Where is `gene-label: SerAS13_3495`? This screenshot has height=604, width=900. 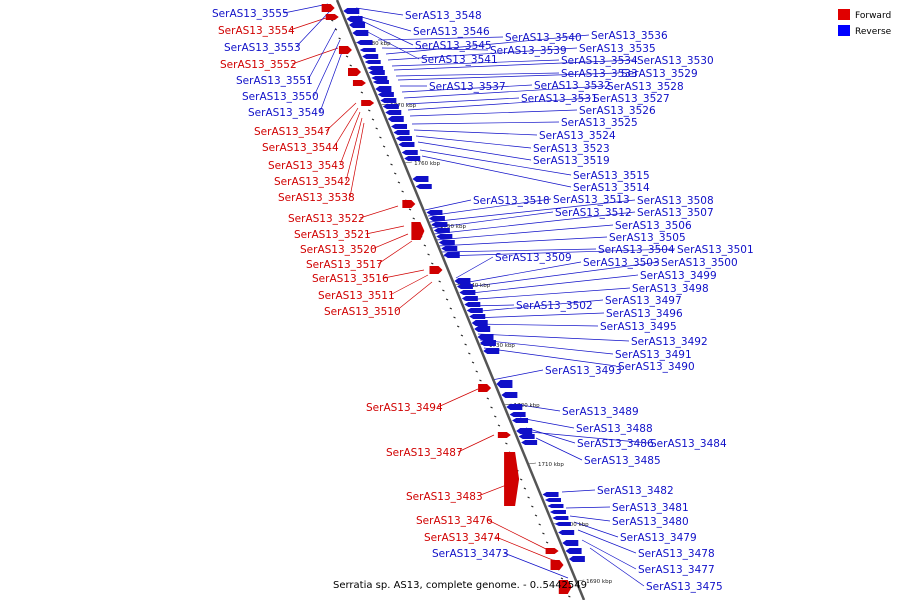 gene-label: SerAS13_3495 is located at coordinates (638, 327).